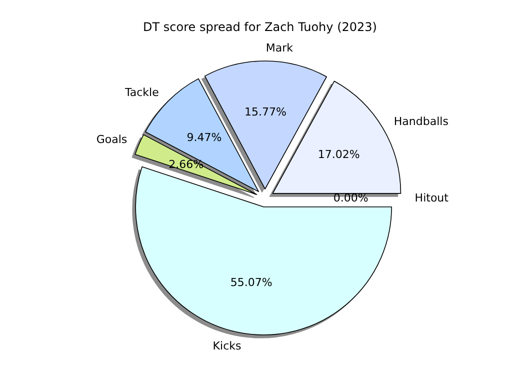 This screenshot has height=390, width=520. I want to click on data-label: 15.77%, so click(265, 112).